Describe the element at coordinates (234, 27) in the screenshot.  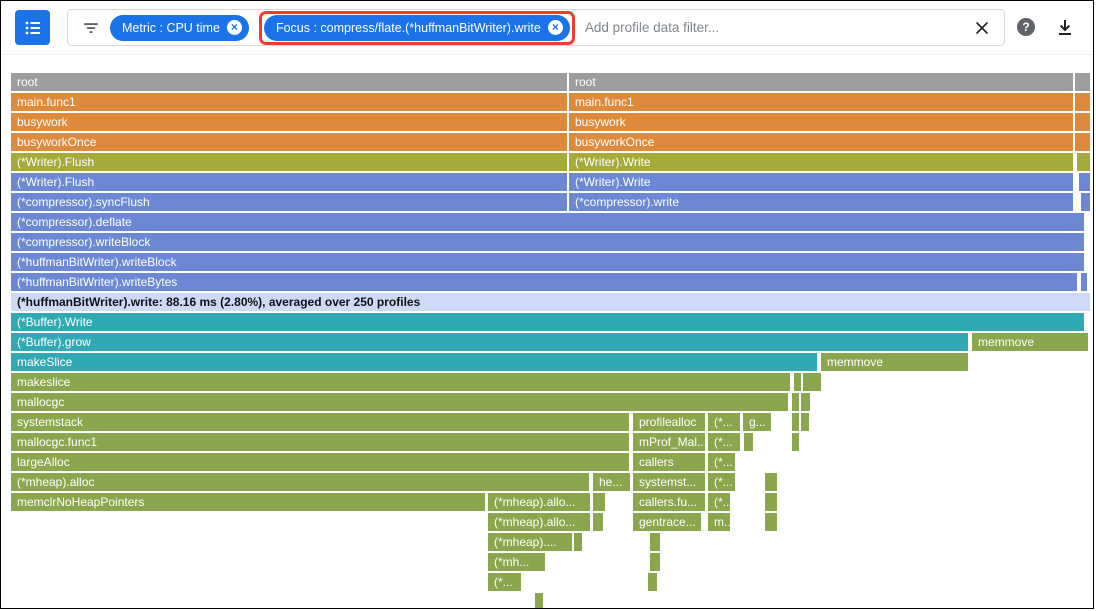
I see `metric-chip-remove-icon: ×` at that location.